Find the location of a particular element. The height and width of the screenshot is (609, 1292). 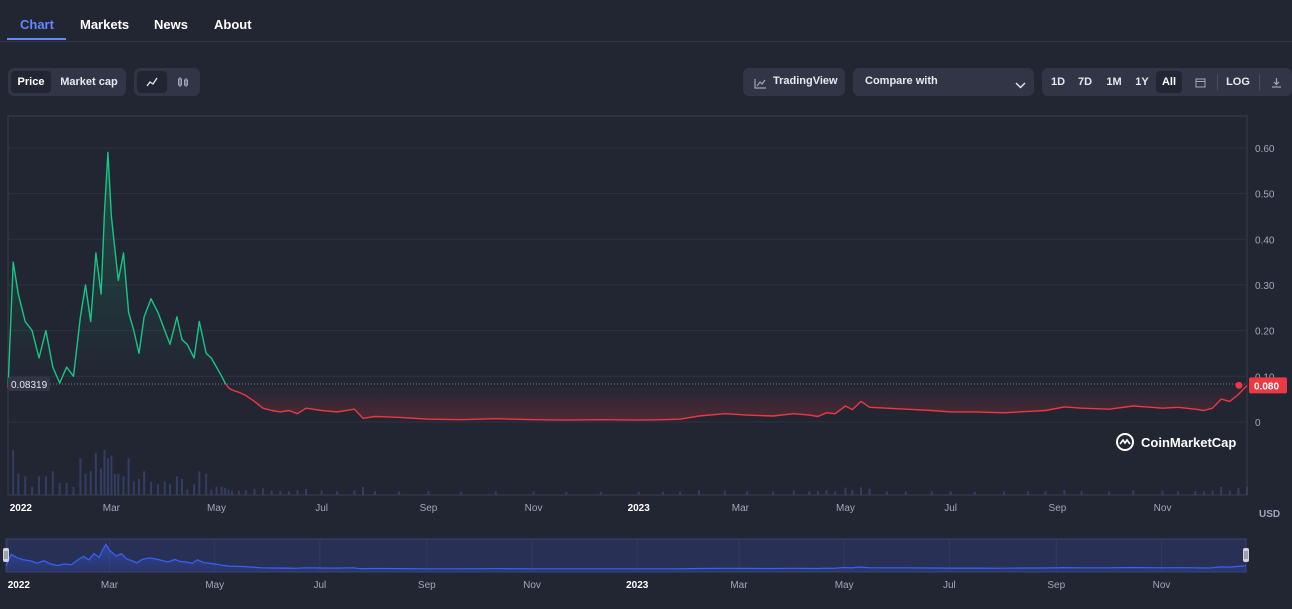

y-tick-label: 0.40 is located at coordinates (1265, 240).